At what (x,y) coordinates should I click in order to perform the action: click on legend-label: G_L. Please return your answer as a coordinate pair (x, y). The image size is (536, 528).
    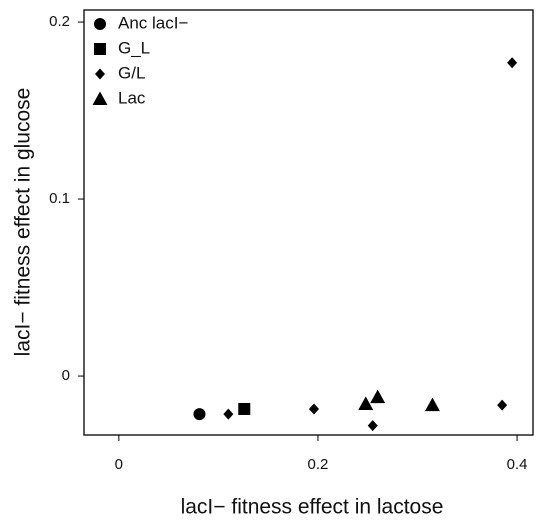
    Looking at the image, I should click on (134, 47).